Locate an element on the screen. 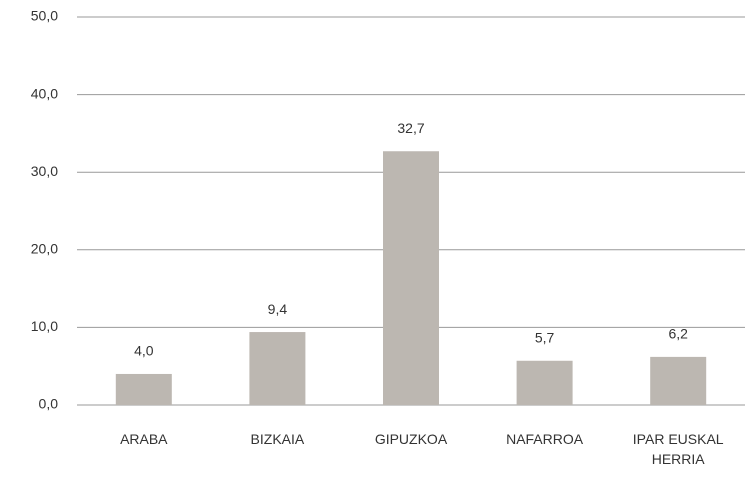  y-tick-label: 50,0 is located at coordinates (44, 16).